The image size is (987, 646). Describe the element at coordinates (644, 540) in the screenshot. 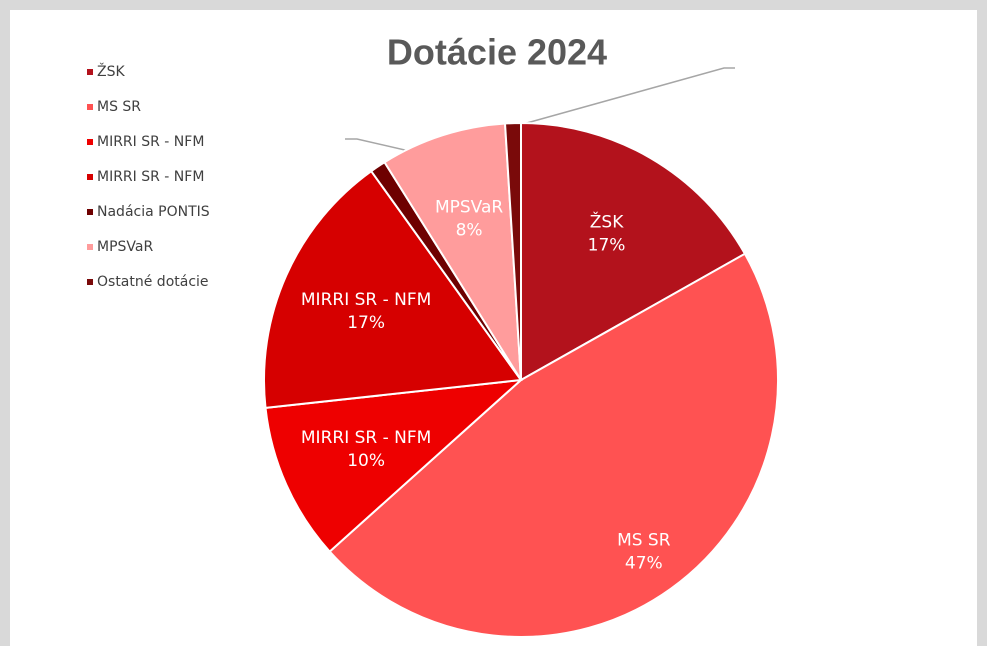

I see `slice-label: MS SR` at that location.